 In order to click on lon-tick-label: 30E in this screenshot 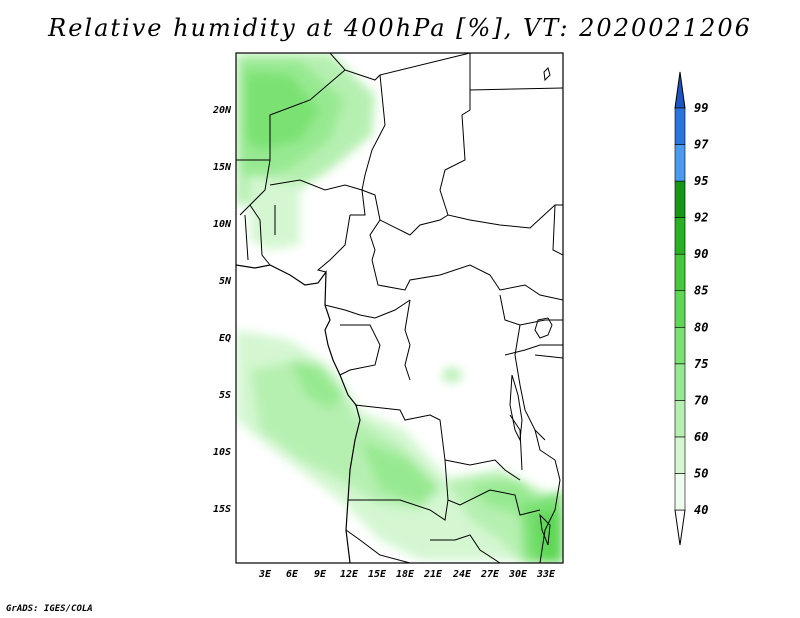, I will do `click(518, 574)`.